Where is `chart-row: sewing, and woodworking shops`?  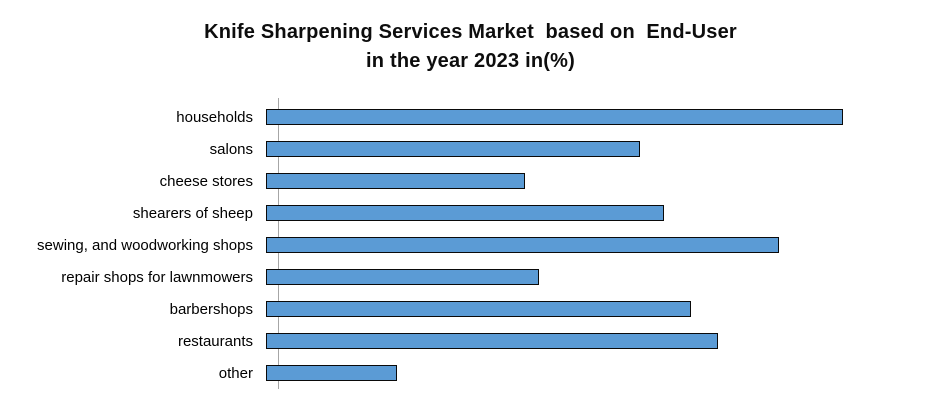 chart-row: sewing, and woodworking shops is located at coordinates (470, 245).